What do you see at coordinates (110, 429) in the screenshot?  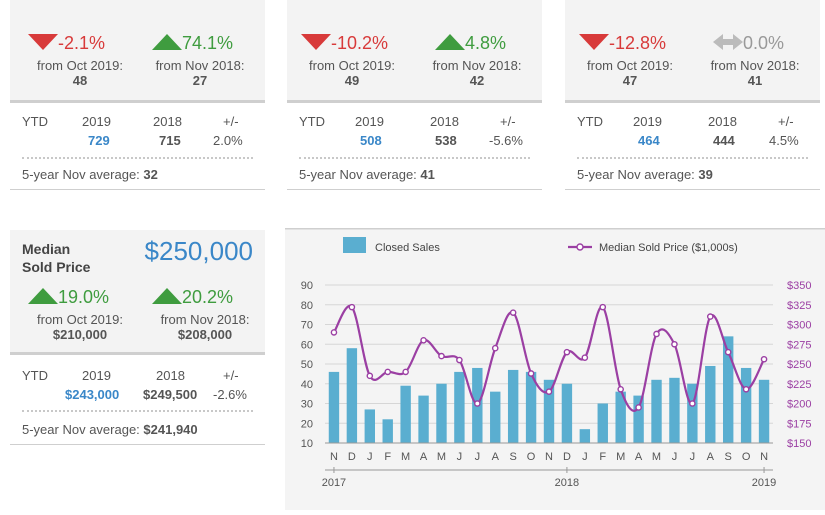 I see `five-year-average: 5-year Nov average: $241,940` at bounding box center [110, 429].